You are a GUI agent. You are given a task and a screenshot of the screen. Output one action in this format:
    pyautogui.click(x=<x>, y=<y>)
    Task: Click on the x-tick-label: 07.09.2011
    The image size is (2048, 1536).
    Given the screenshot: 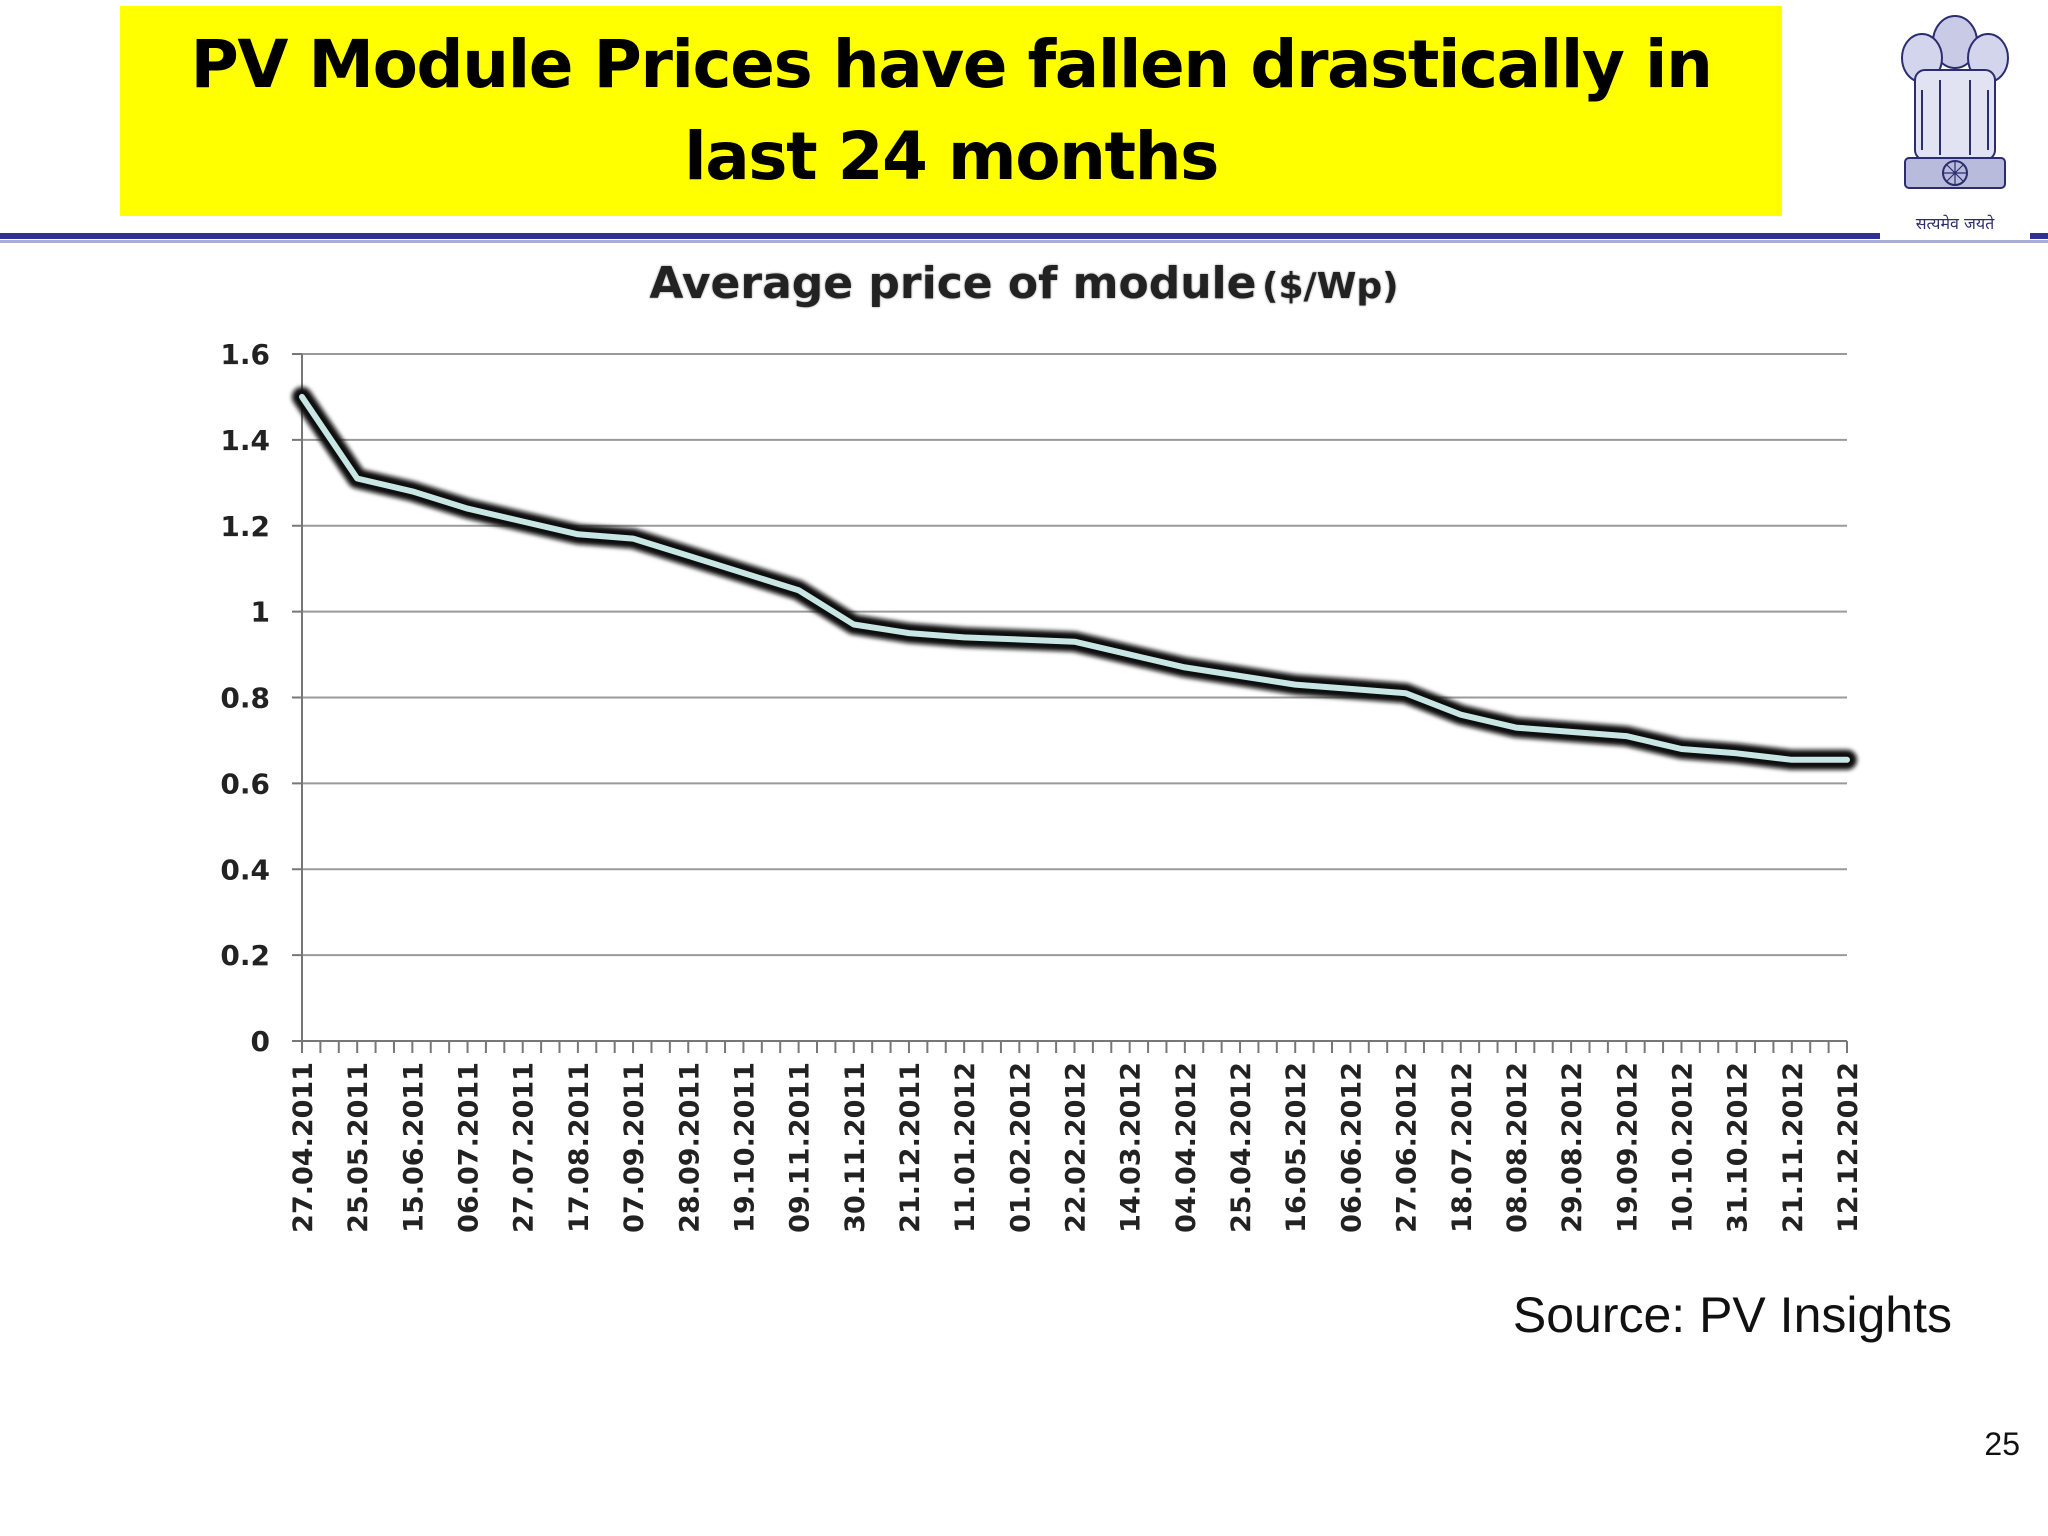 What is the action you would take?
    pyautogui.click(x=634, y=1147)
    